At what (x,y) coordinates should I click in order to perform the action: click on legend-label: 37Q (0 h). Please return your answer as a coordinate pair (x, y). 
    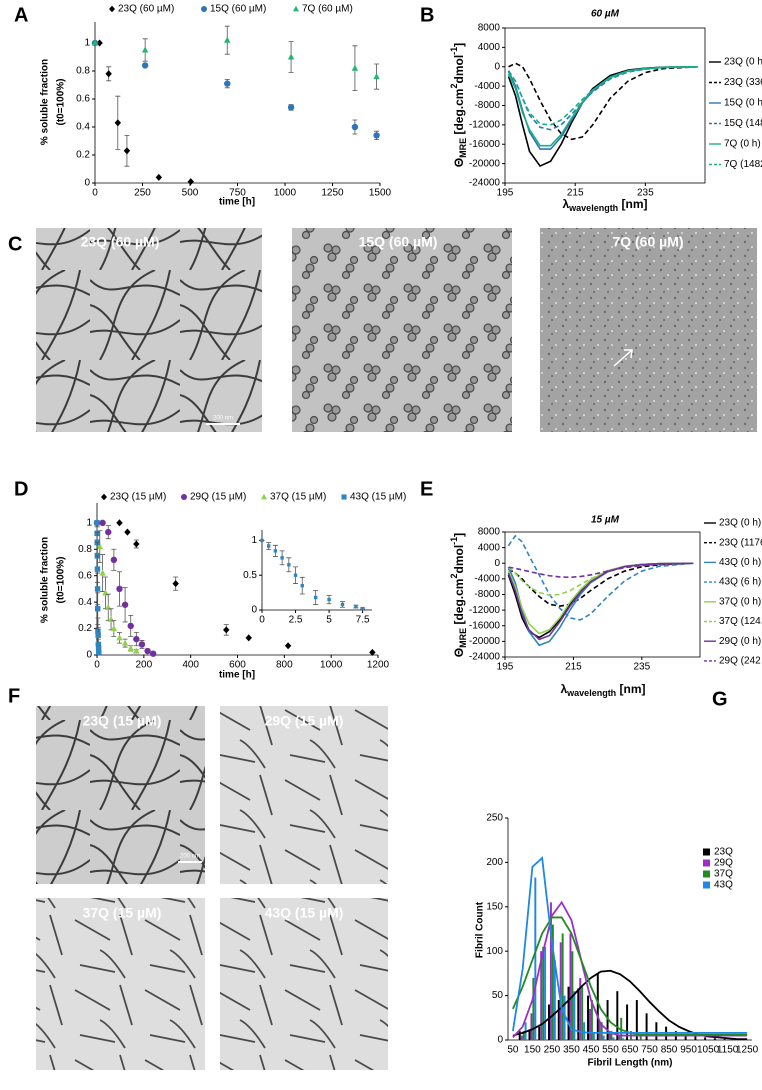
    Looking at the image, I should click on (740, 601).